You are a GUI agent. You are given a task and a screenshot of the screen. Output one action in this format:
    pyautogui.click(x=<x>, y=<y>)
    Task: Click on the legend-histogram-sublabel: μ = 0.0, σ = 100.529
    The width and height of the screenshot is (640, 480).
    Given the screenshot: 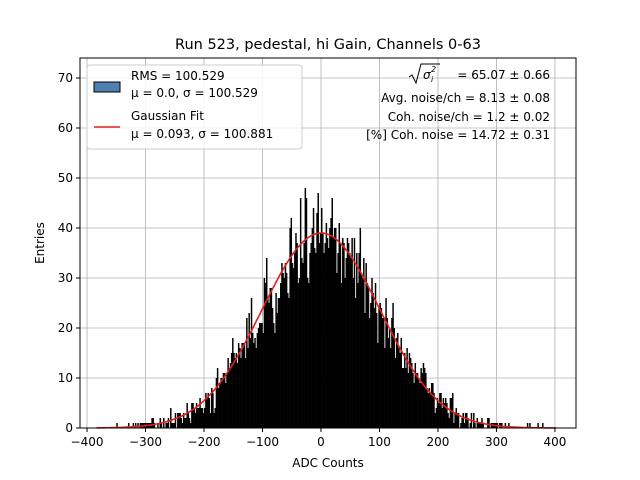 What is the action you would take?
    pyautogui.click(x=194, y=93)
    